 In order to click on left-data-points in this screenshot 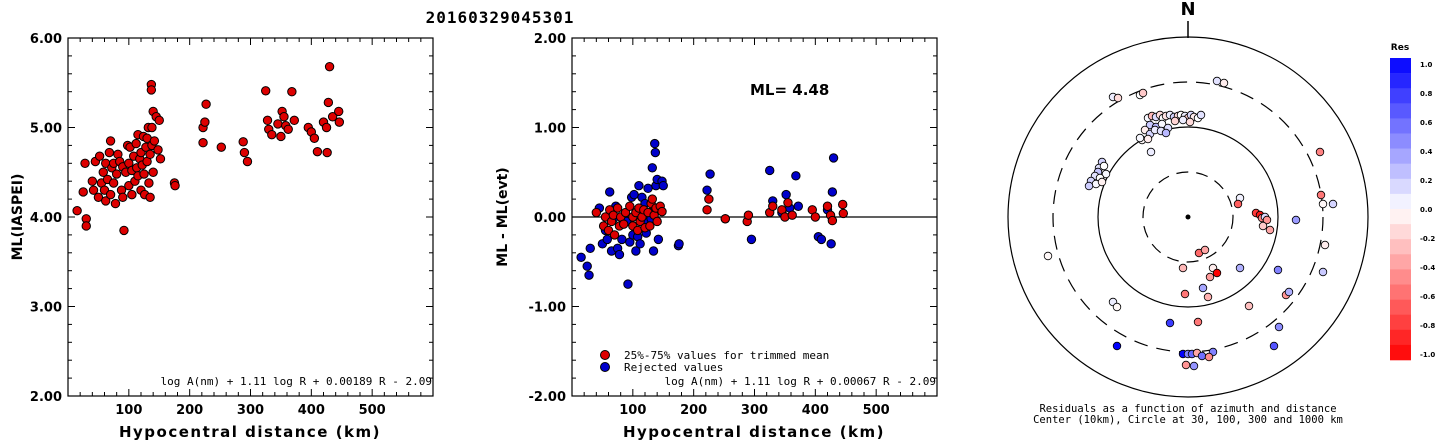, I will do `click(208, 148)`.